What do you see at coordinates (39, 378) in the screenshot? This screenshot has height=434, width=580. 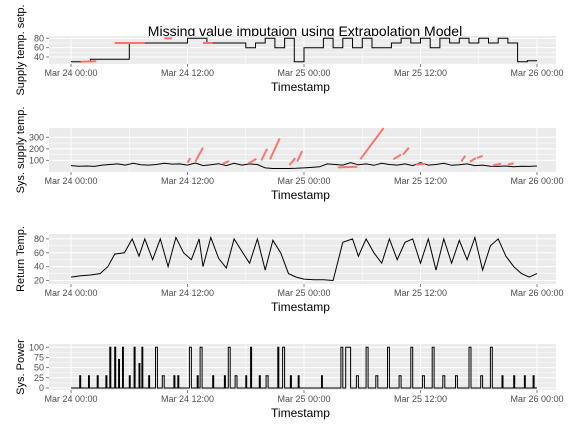 I see `y-tick-label: 25` at bounding box center [39, 378].